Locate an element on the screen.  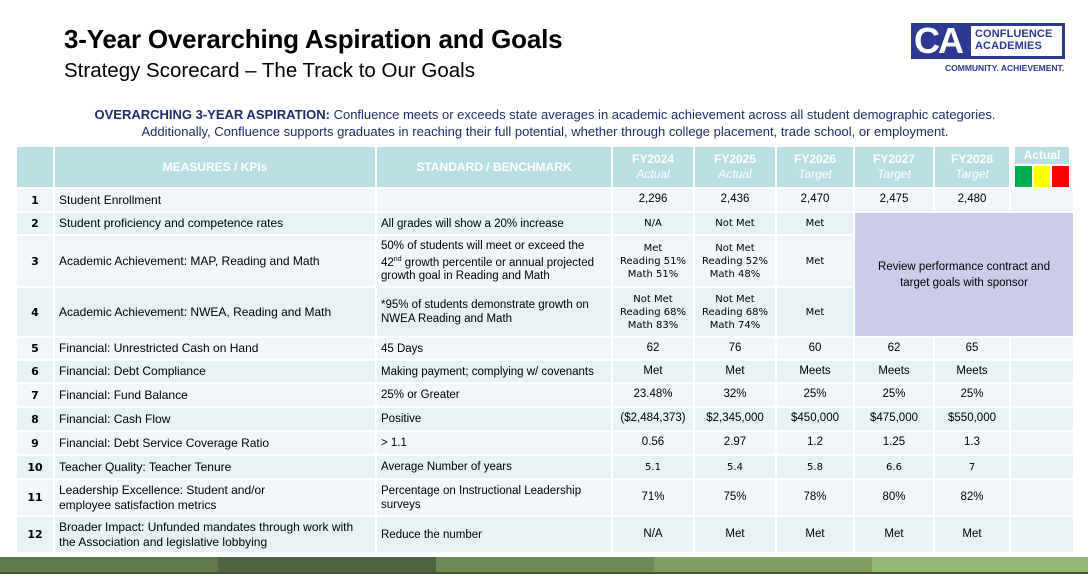
fy2024-value: N/A is located at coordinates (653, 534).